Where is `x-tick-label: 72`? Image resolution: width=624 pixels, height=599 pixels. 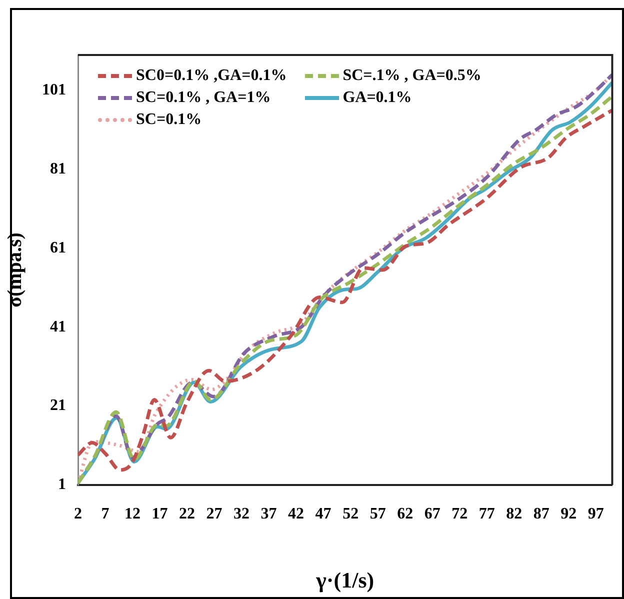 x-tick-label: 72 is located at coordinates (460, 514).